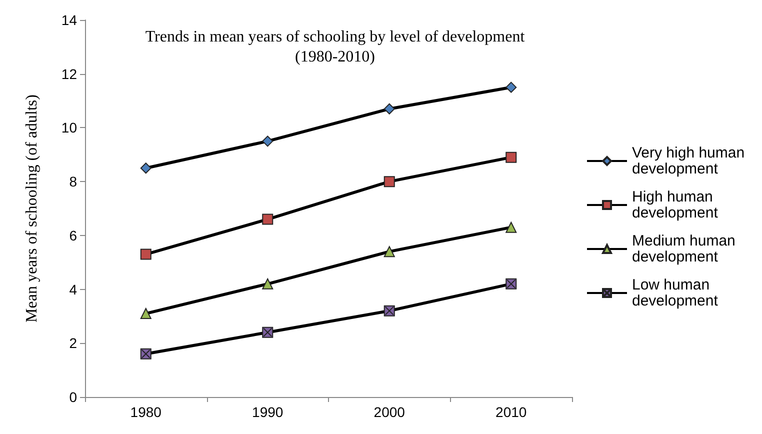  I want to click on y-axis-title: Mean years of schooling (of adults), so click(32, 208).